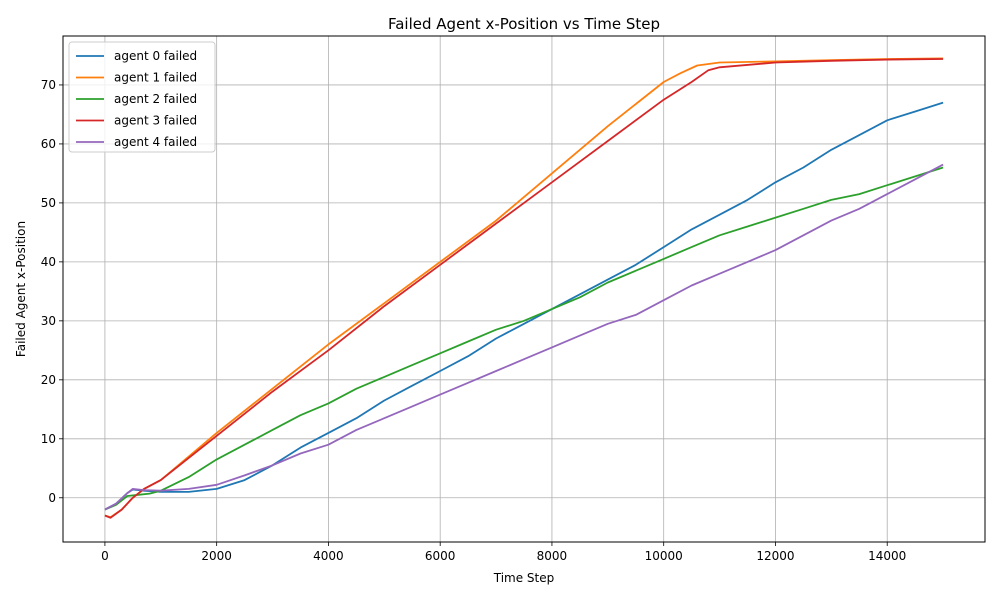  I want to click on legend-label-agent-1: agent 1 failed, so click(155, 78).